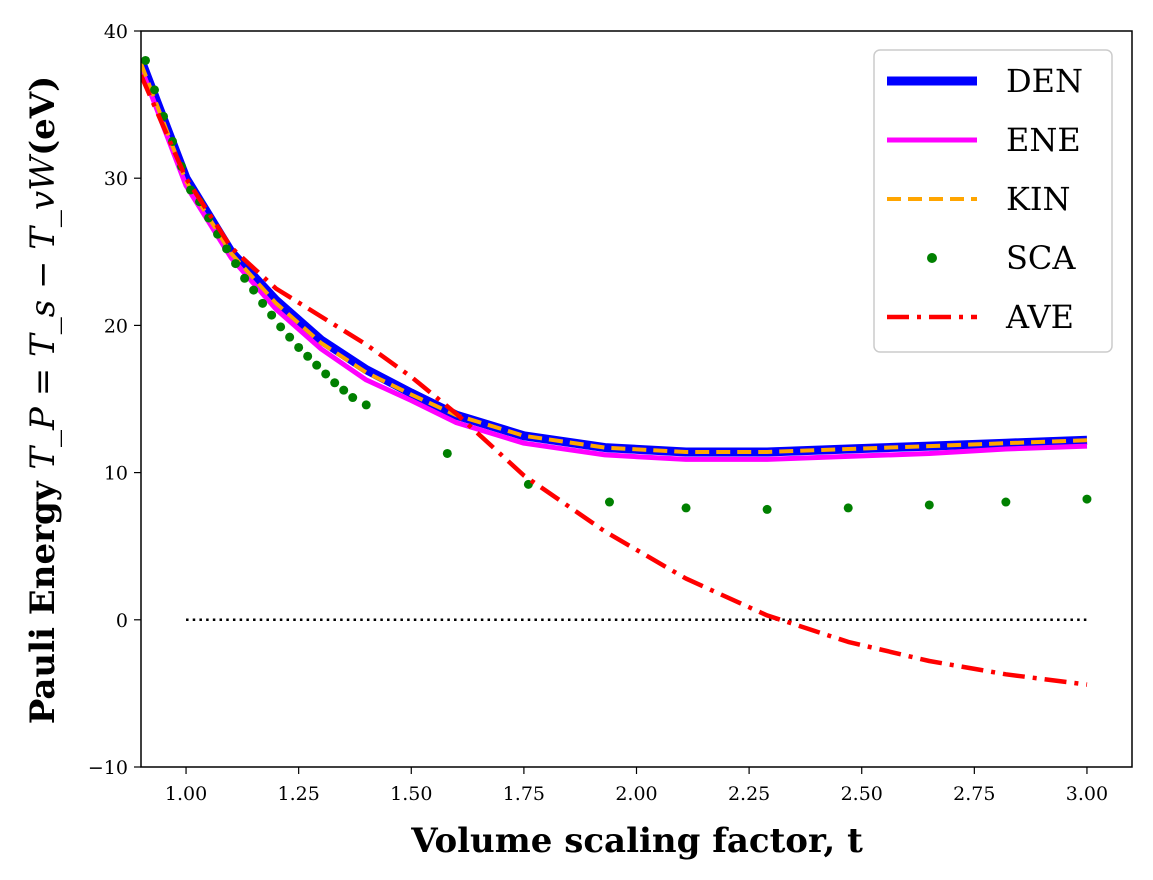  Describe the element at coordinates (1044, 81) in the screenshot. I see `legend-den-label: DEN` at that location.